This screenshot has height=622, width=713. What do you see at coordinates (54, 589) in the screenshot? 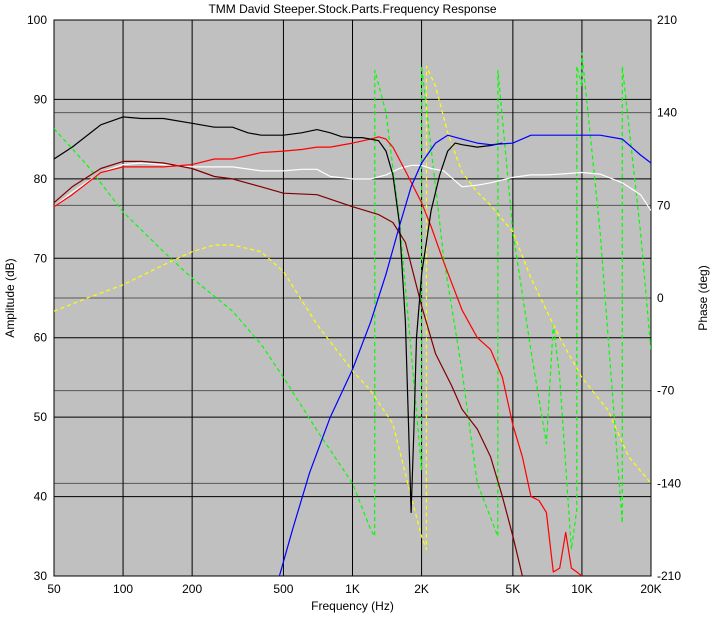
I see `x-tick-label: 50` at bounding box center [54, 589].